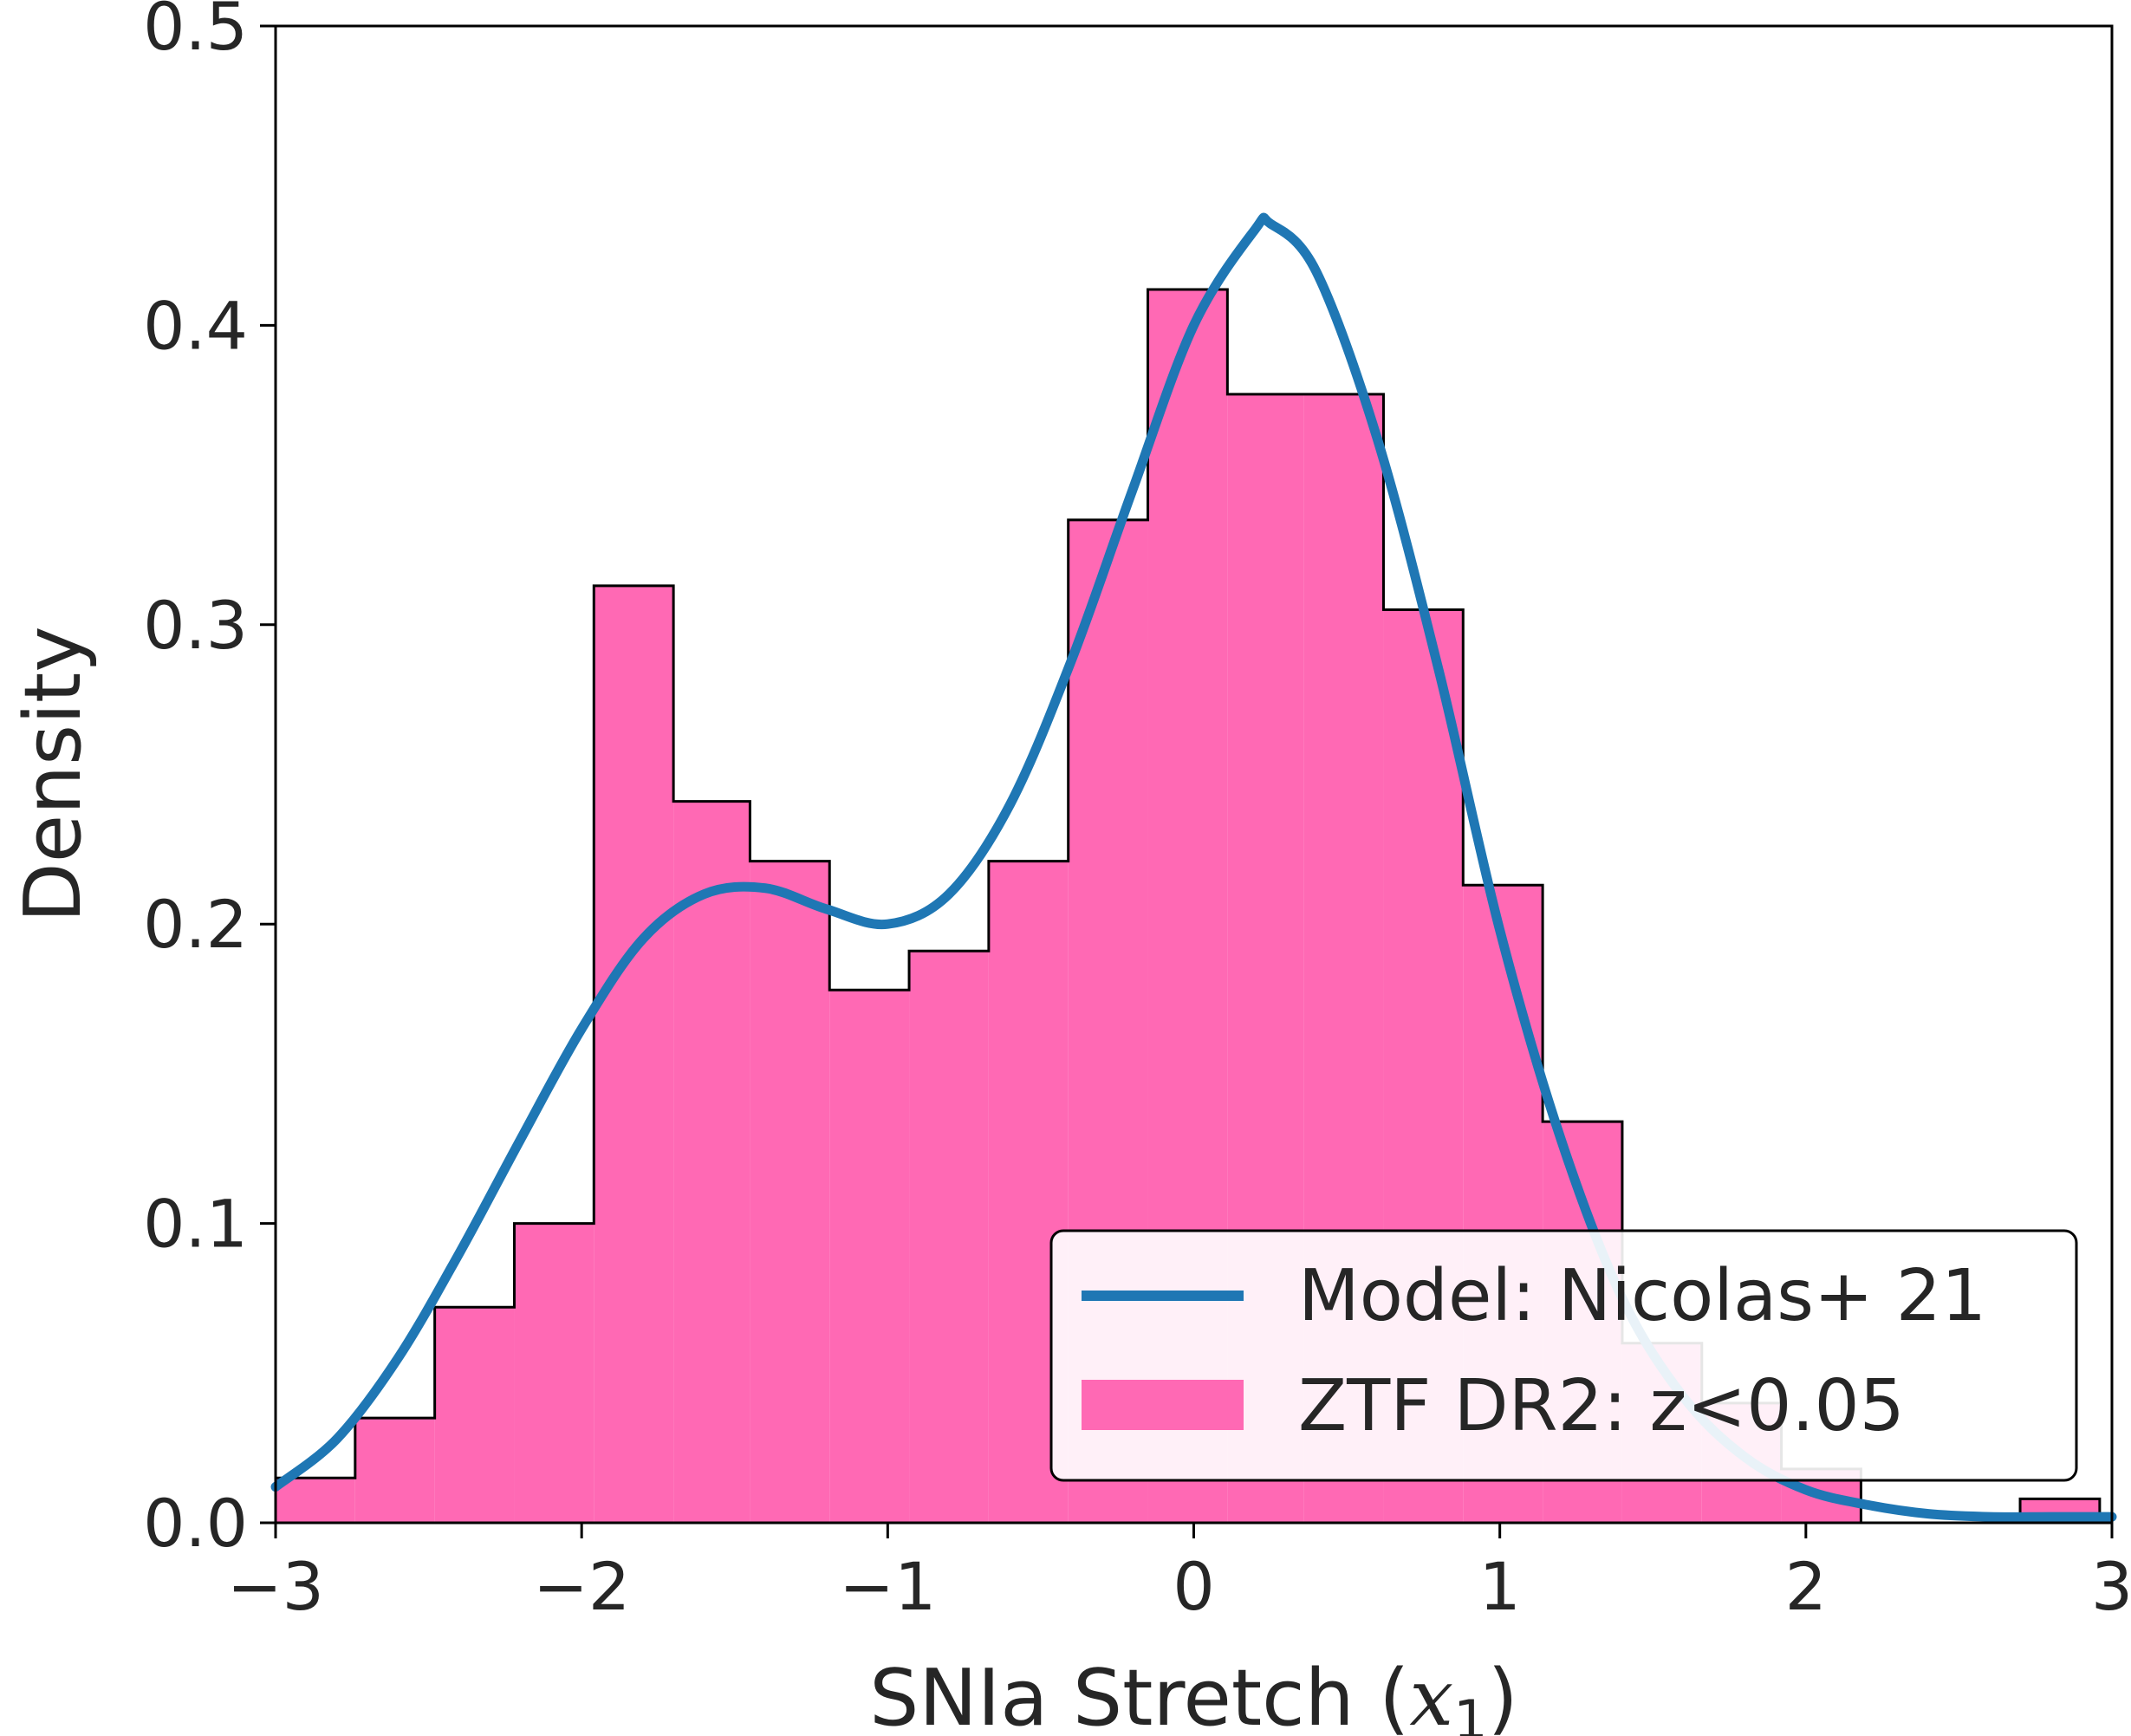 This screenshot has height=1736, width=2131. Describe the element at coordinates (195, 625) in the screenshot. I see `y-tick-label: 0.3` at that location.